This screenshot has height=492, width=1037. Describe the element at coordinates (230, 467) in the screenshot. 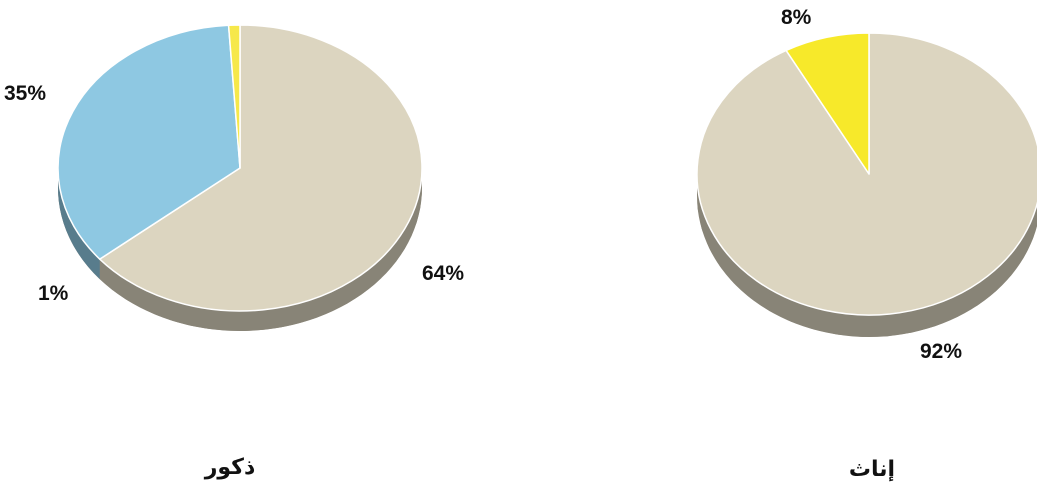

I see `pie-caption-males: ذكور` at that location.